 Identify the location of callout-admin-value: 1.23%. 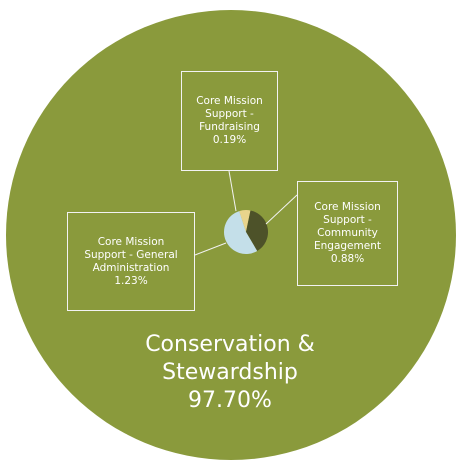
(131, 280).